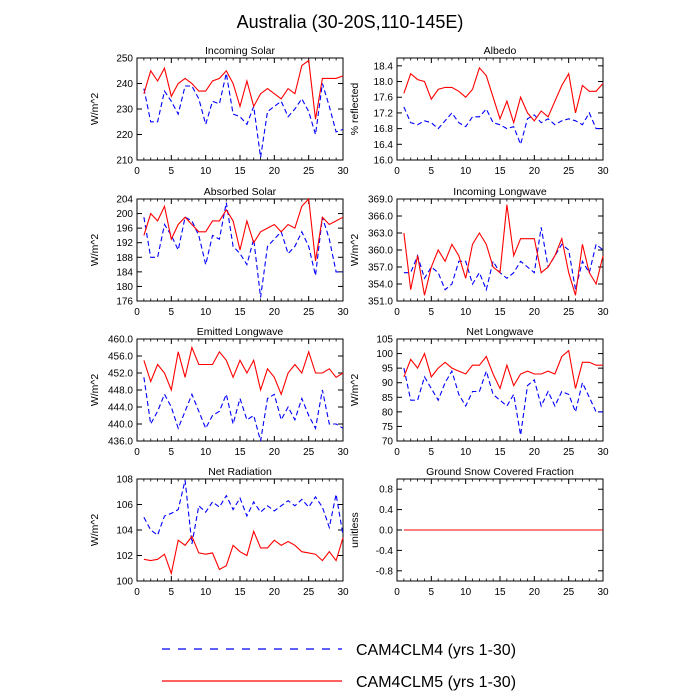 The width and height of the screenshot is (700, 700). I want to click on y-tick-label: 18.0, so click(384, 82).